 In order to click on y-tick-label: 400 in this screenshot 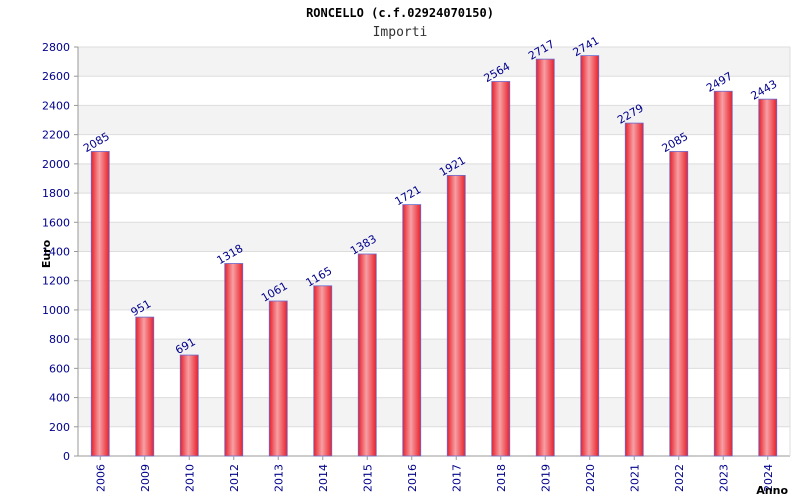, I will do `click(59, 398)`.